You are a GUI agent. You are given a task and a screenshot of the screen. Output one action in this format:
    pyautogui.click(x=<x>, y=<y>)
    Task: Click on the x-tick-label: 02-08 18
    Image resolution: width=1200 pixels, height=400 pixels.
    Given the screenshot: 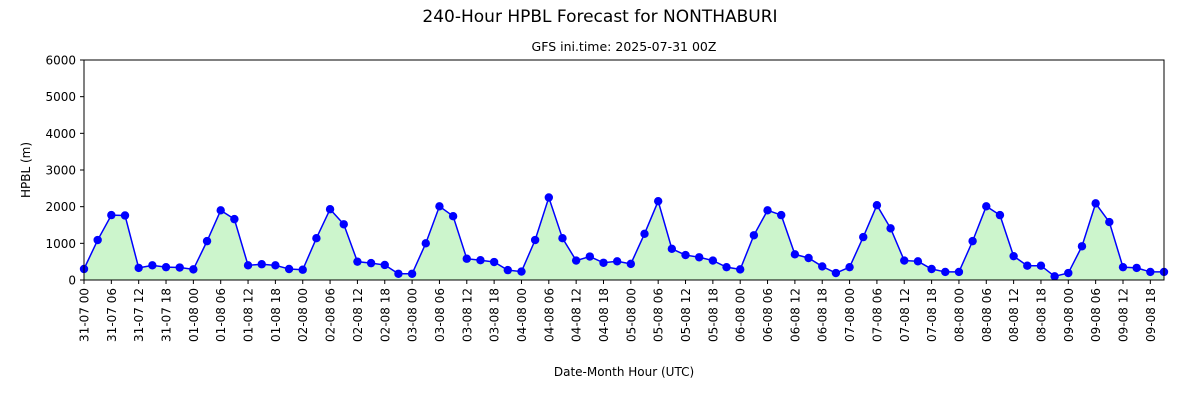 What is the action you would take?
    pyautogui.click(x=385, y=315)
    